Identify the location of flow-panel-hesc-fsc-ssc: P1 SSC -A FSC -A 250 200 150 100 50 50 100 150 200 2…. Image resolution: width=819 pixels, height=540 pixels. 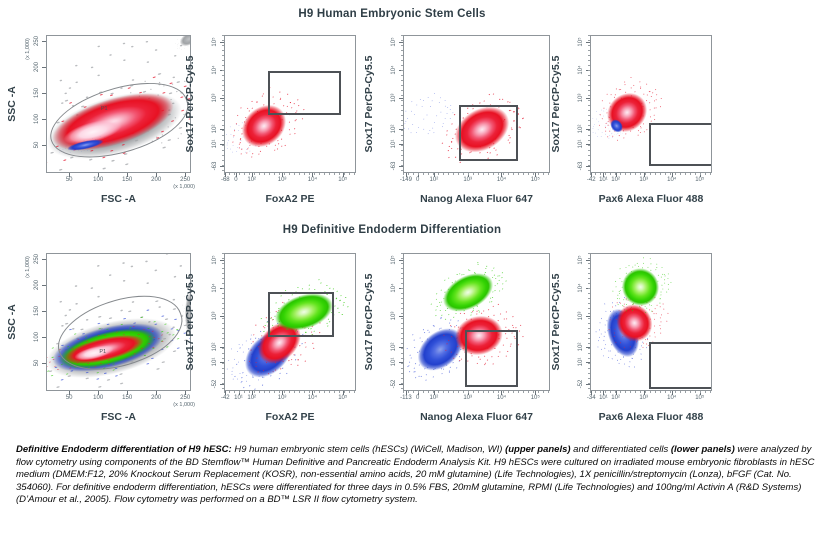
(100, 120).